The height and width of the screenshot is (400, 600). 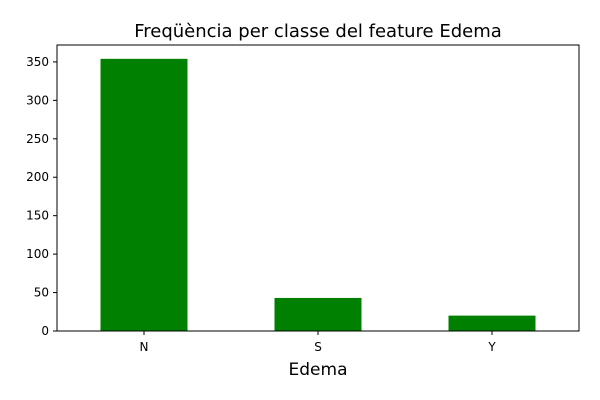 I want to click on bar-N, so click(x=144, y=195).